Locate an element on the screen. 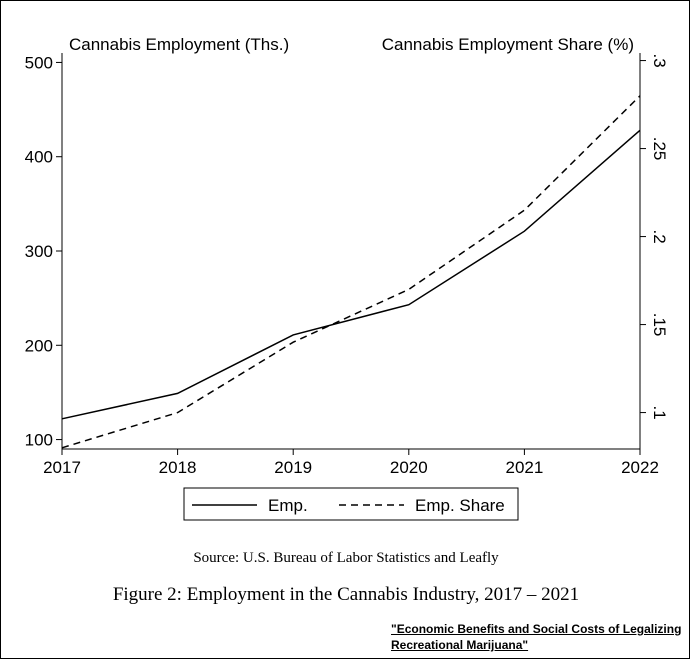 The image size is (692, 661). x-tick-label: 2020 is located at coordinates (409, 467).